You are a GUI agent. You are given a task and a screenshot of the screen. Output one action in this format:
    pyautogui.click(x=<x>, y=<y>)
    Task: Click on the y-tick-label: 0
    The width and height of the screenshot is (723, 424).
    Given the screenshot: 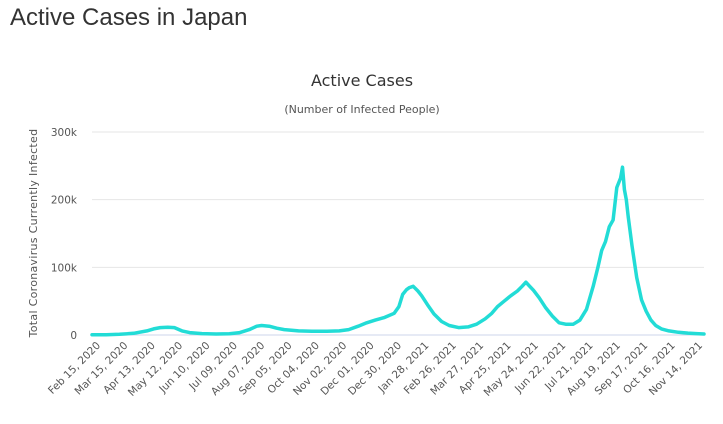 What is the action you would take?
    pyautogui.click(x=73, y=336)
    